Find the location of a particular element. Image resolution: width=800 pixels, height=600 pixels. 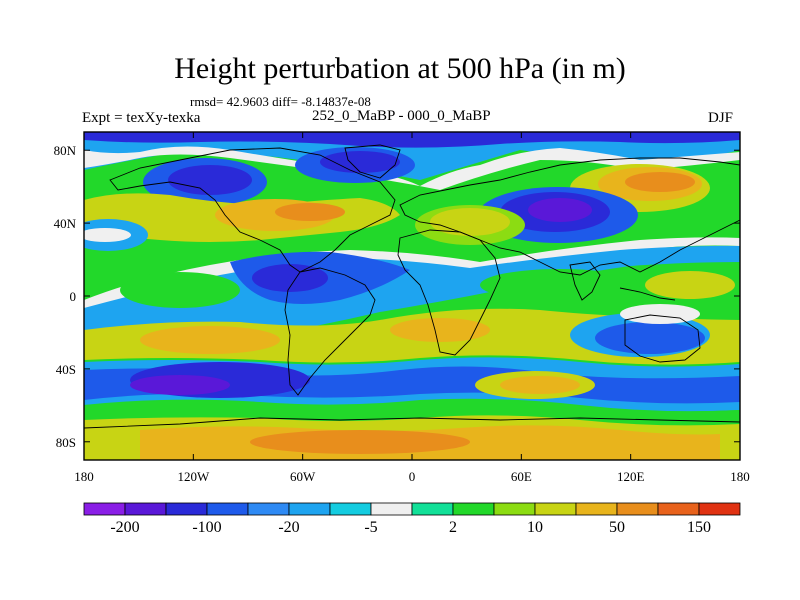

field-pacific-white is located at coordinates (107, 235).